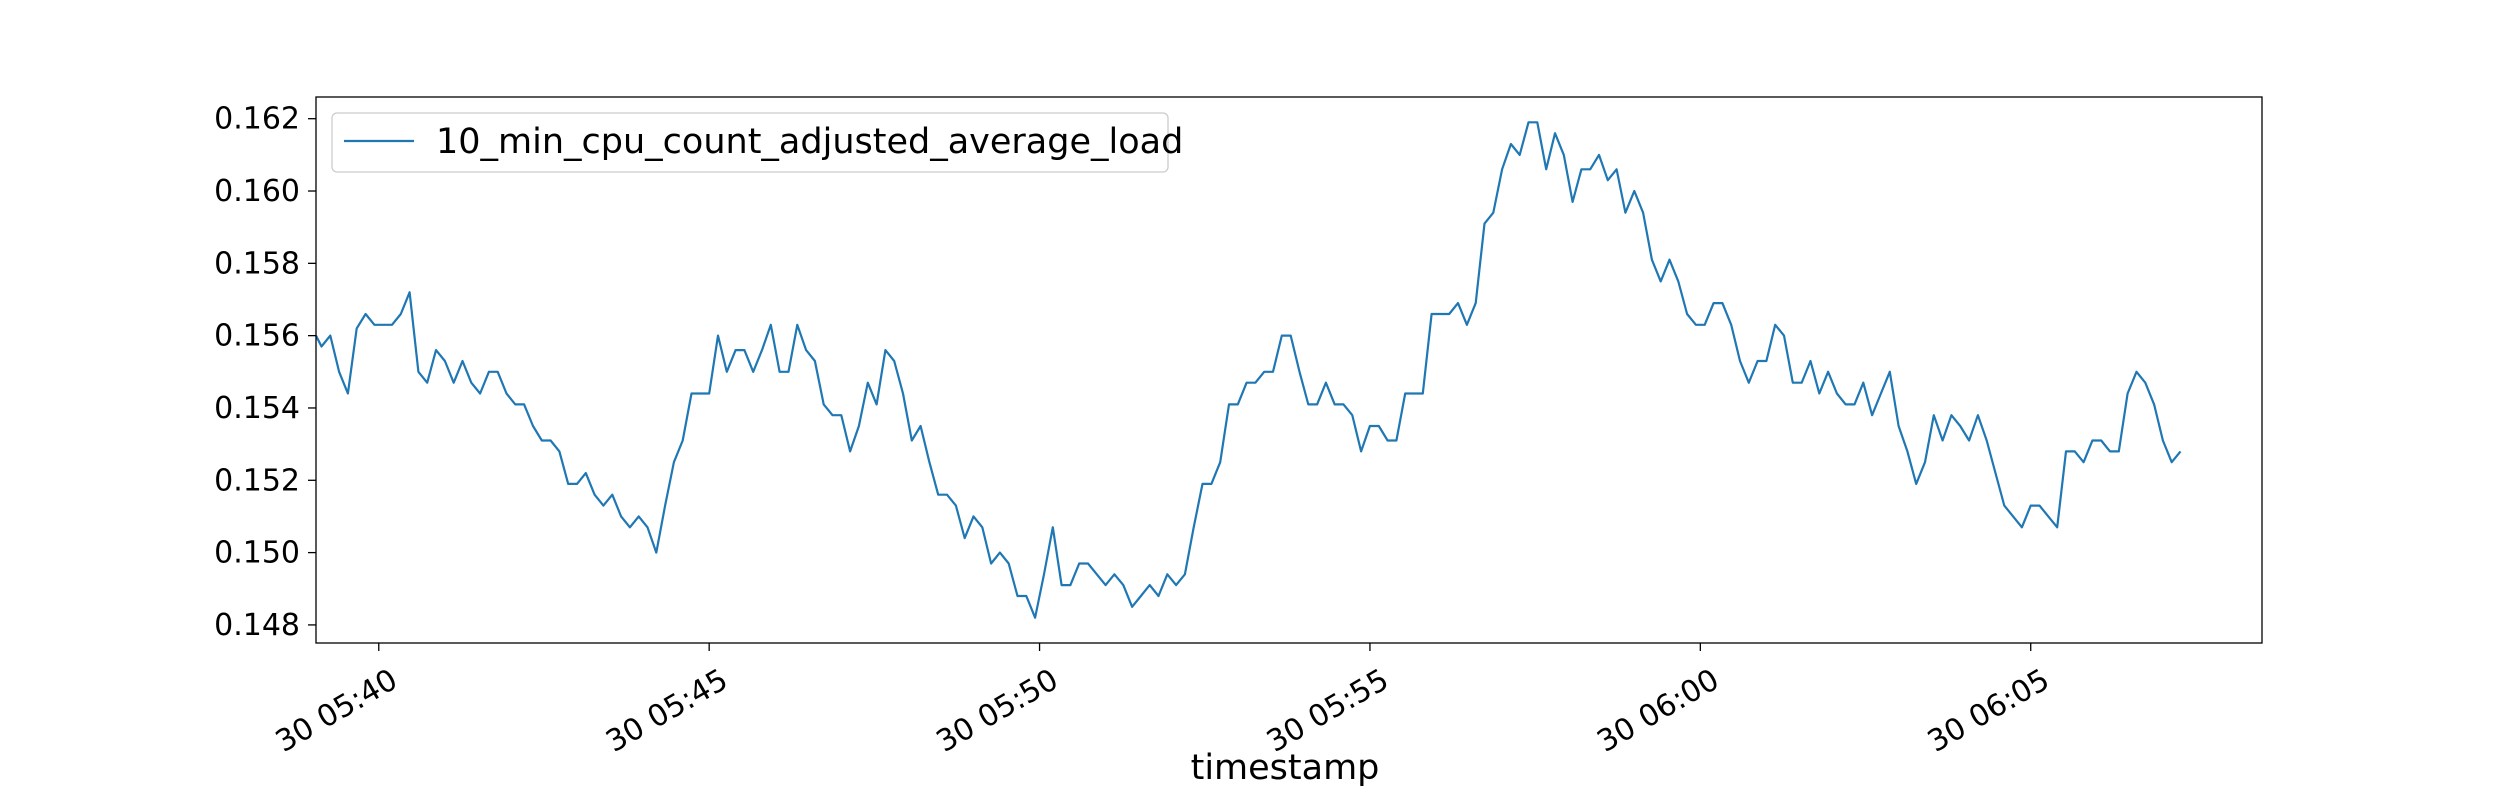 Image resolution: width=2500 pixels, height=800 pixels. What do you see at coordinates (257, 263) in the screenshot?
I see `y-tick-label: 0.158` at bounding box center [257, 263].